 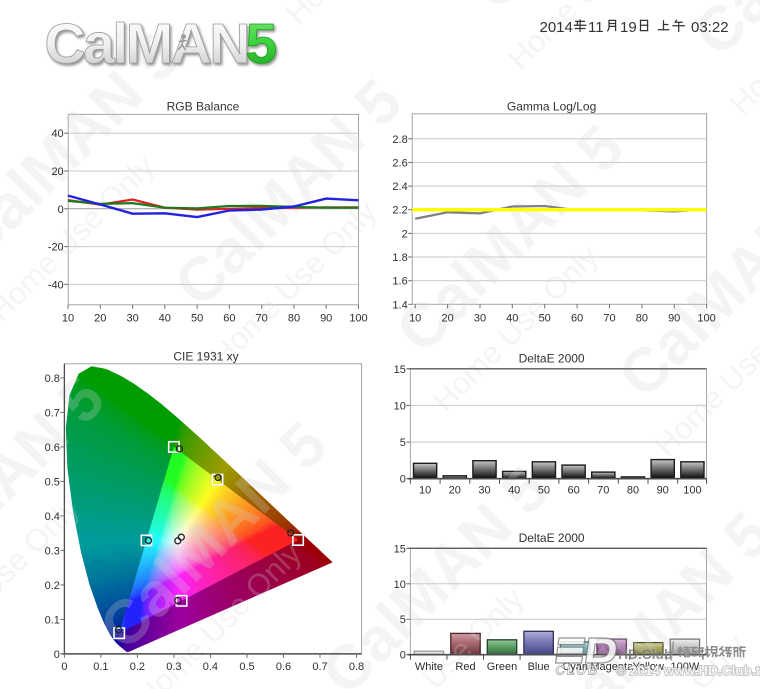 What do you see at coordinates (502, 667) in the screenshot?
I see `svg-text: Green` at bounding box center [502, 667].